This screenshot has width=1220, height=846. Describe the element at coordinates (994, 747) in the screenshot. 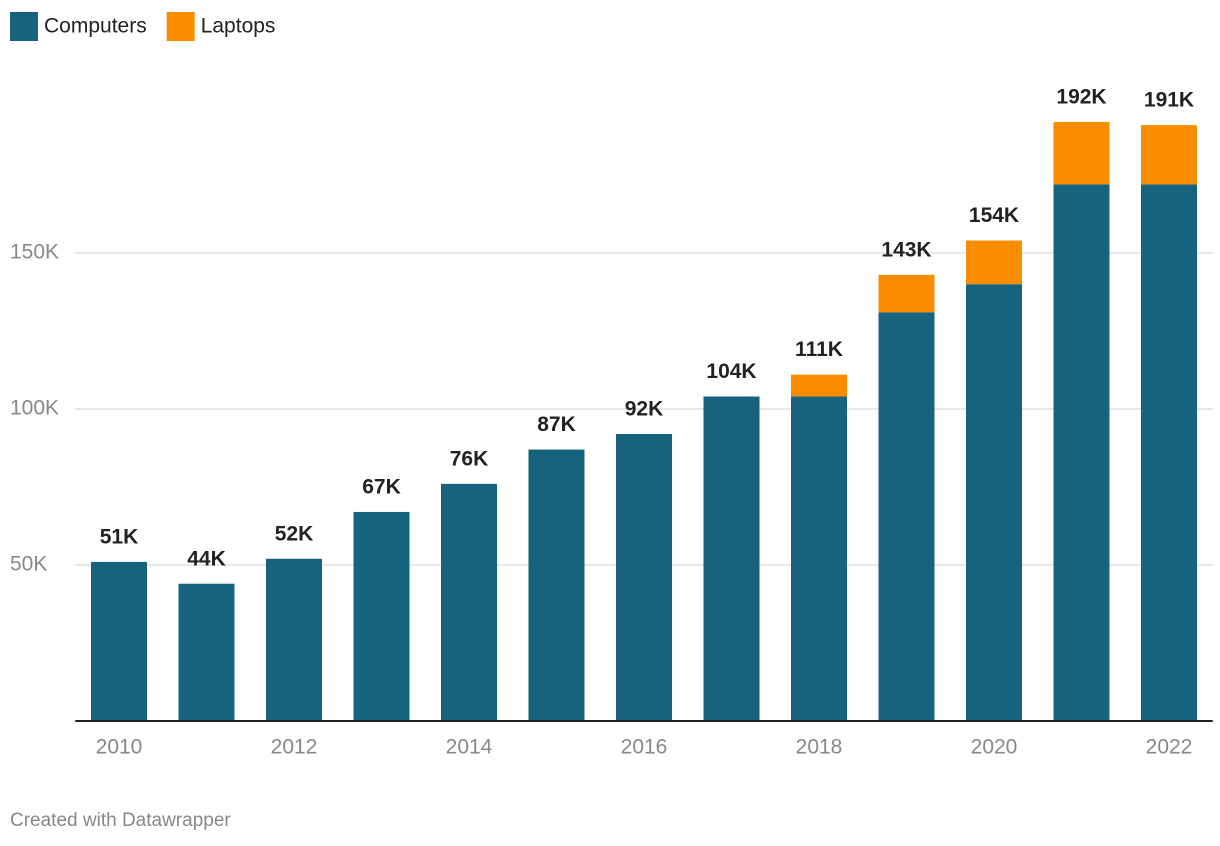

I see `x-tick-label: 2020` at that location.